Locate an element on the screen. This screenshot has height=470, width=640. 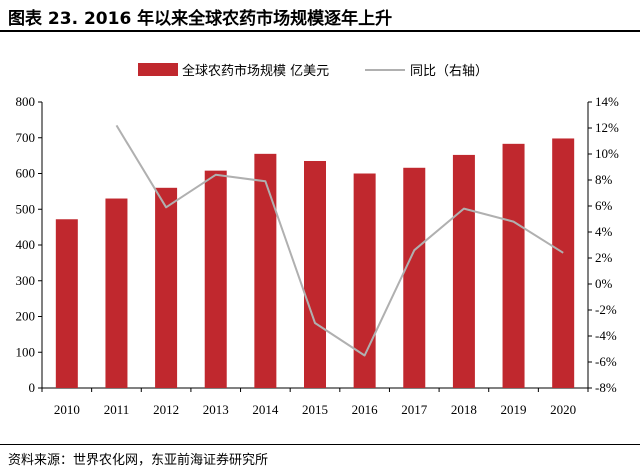
bar-2020 is located at coordinates (563, 263).